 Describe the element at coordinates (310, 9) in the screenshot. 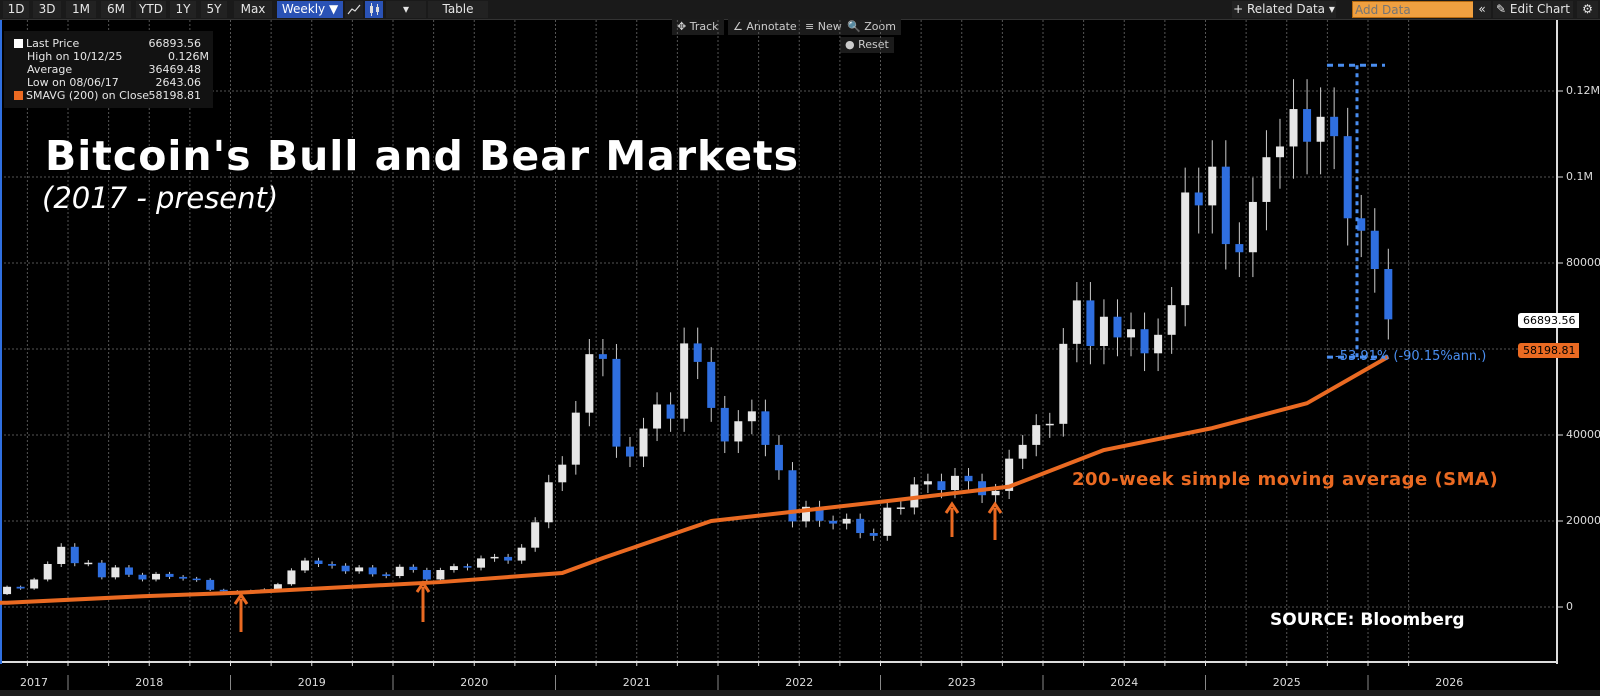

I see `frequency-dropdown: Weekly ▼` at that location.